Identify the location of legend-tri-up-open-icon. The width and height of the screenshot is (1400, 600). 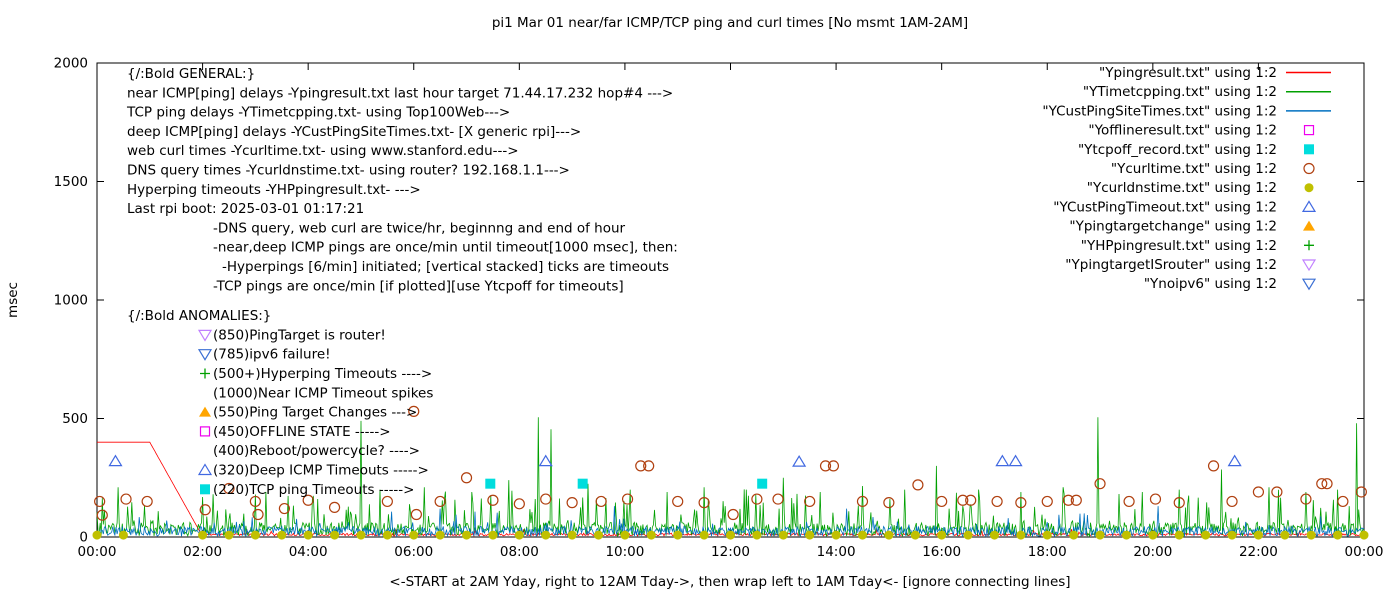
(1309, 206).